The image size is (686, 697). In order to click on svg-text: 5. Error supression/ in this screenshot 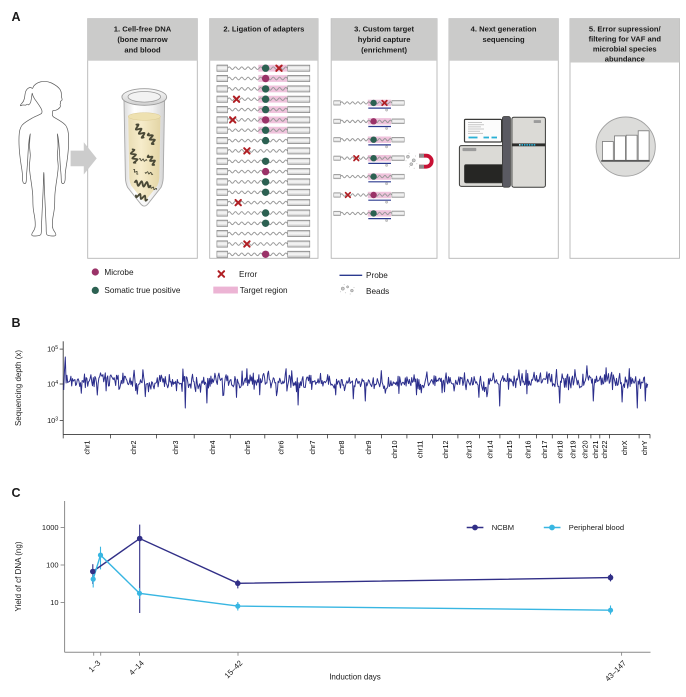, I will do `click(625, 29)`.